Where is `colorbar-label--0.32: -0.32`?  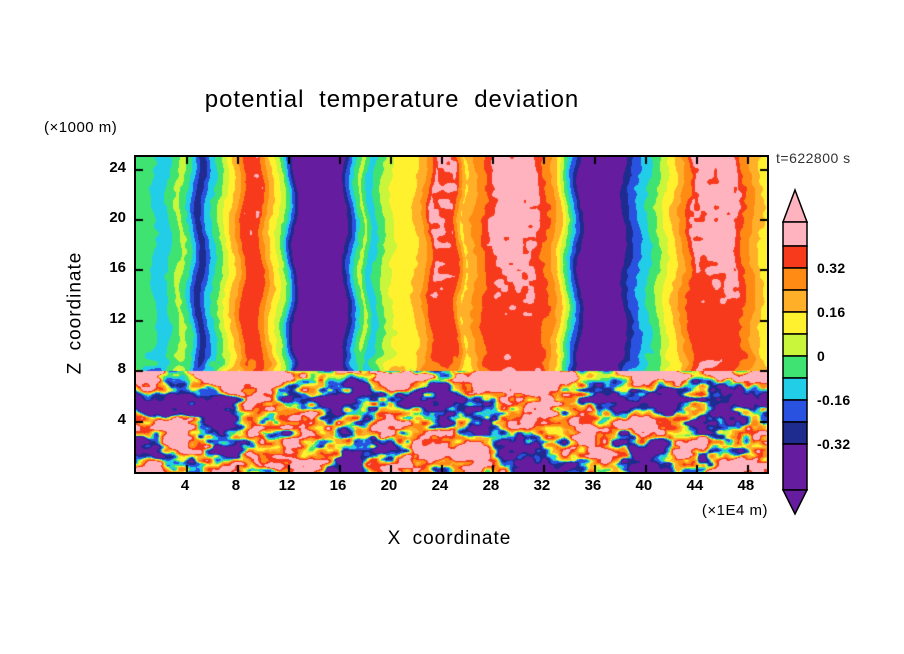
colorbar-label--0.32: -0.32 is located at coordinates (834, 444).